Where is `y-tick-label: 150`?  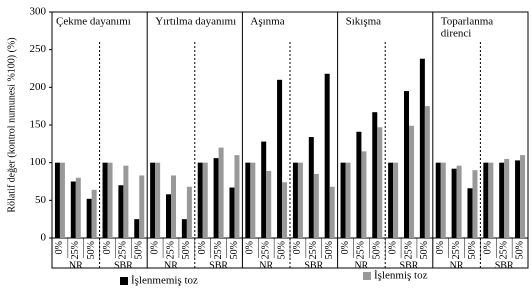
y-tick-label: 150 is located at coordinates (38, 125).